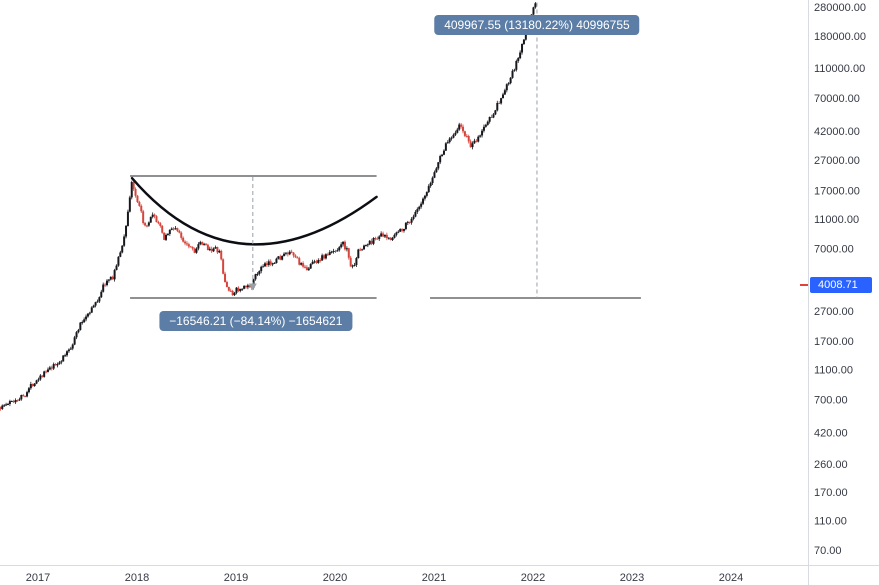 This screenshot has height=585, width=879. What do you see at coordinates (831, 400) in the screenshot?
I see `price-tick-label: 700.00` at bounding box center [831, 400].